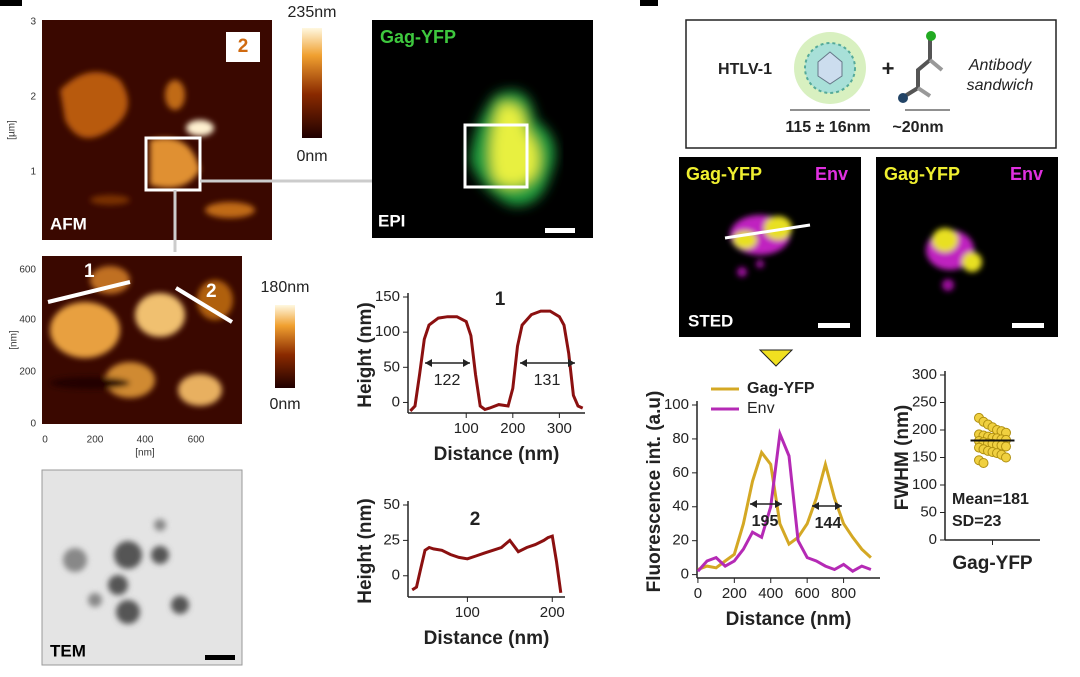 The width and height of the screenshot is (1080, 677). Describe the element at coordinates (68, 650) in the screenshot. I see `image-label: TEM` at that location.